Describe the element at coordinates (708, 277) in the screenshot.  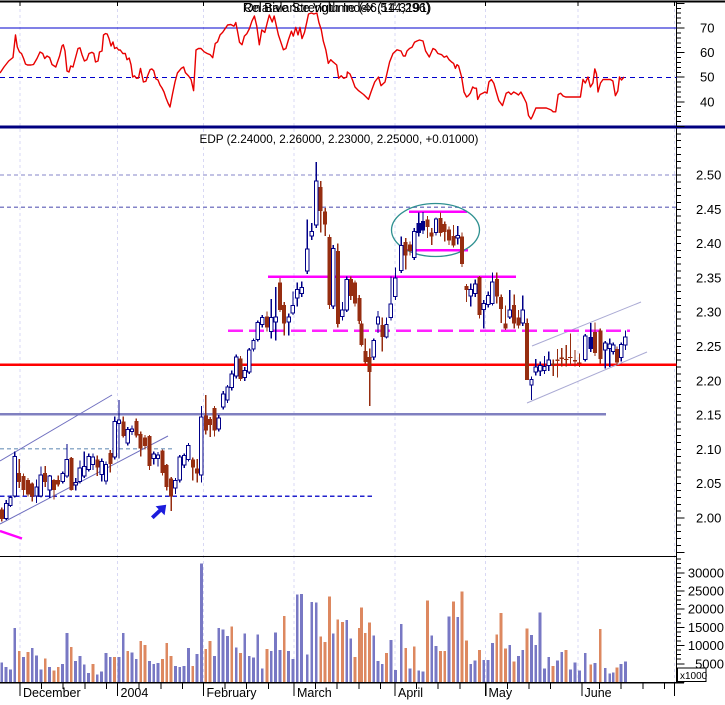
I see `svg-text: 2.35` at that location.